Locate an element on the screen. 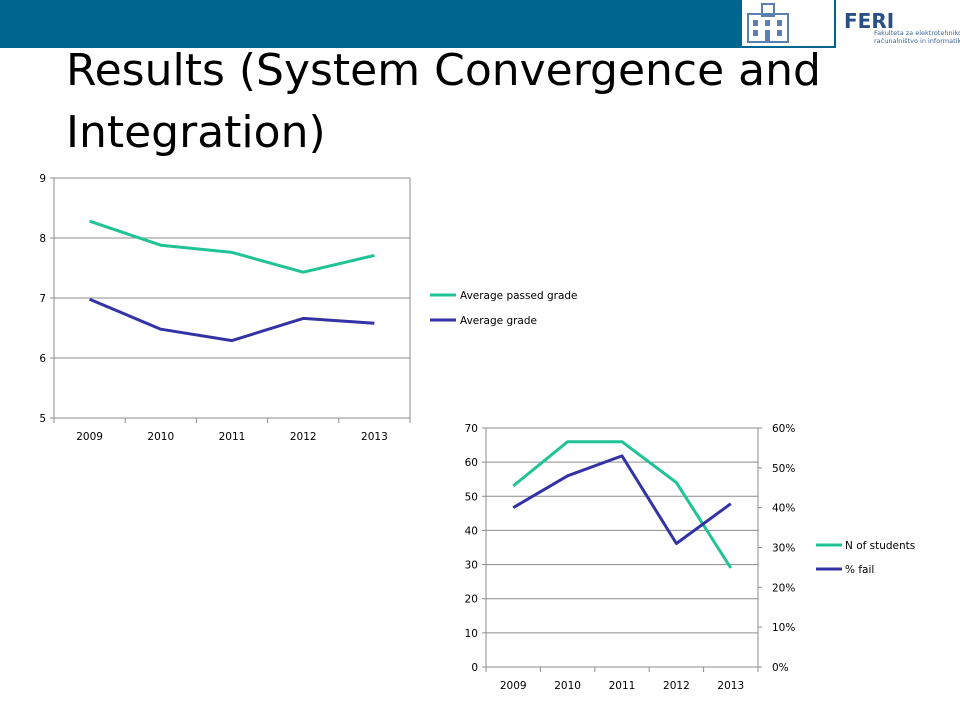  y2-tick-label: 50% is located at coordinates (783, 469).